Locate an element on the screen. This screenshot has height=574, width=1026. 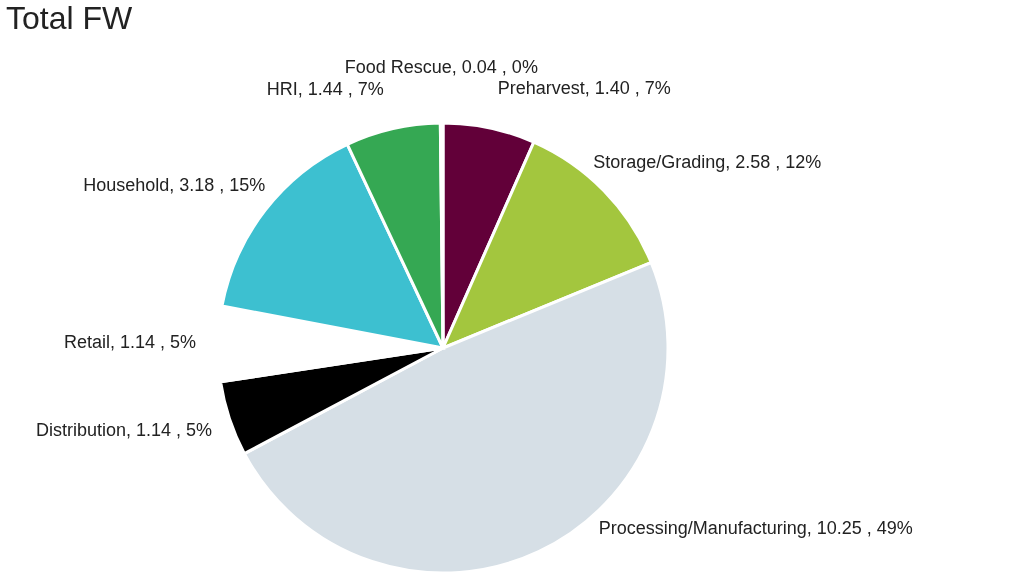
slice-label: Distribution, 1.14 , 5% is located at coordinates (123, 430).